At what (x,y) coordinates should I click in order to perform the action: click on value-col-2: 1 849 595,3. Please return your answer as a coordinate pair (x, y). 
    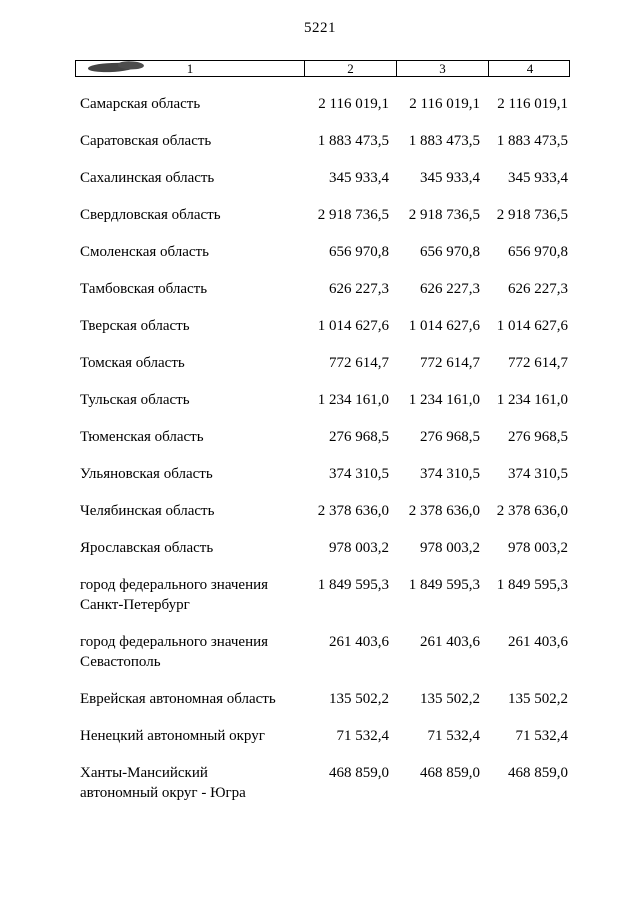
    Looking at the image, I should click on (353, 585).